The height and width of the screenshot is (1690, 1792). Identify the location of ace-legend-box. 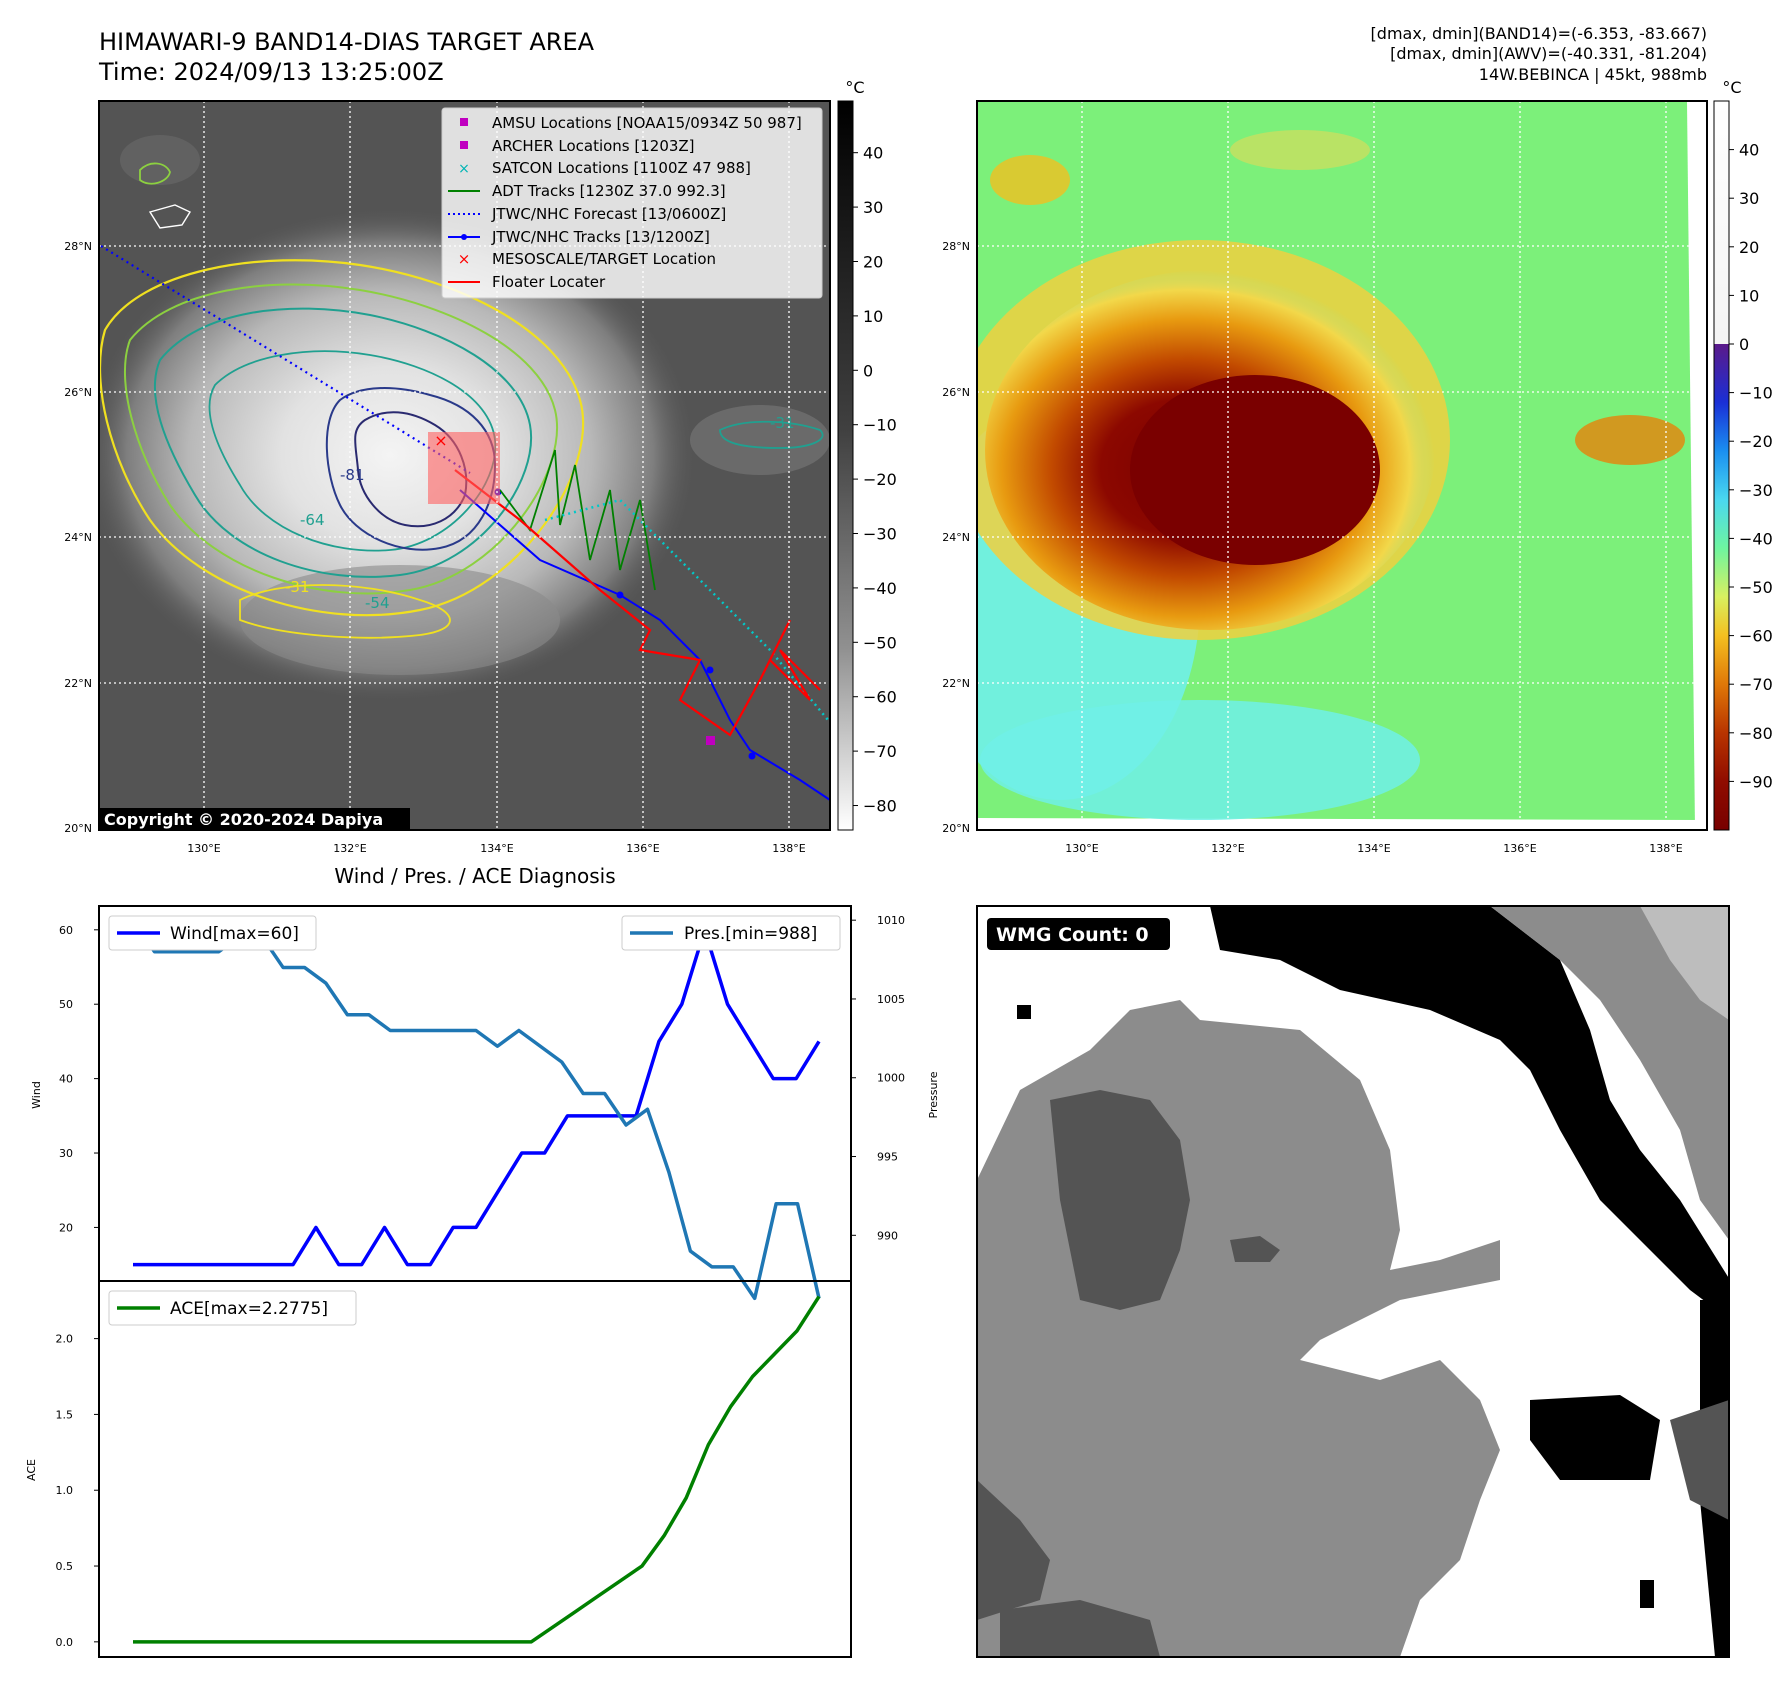
(232, 1308).